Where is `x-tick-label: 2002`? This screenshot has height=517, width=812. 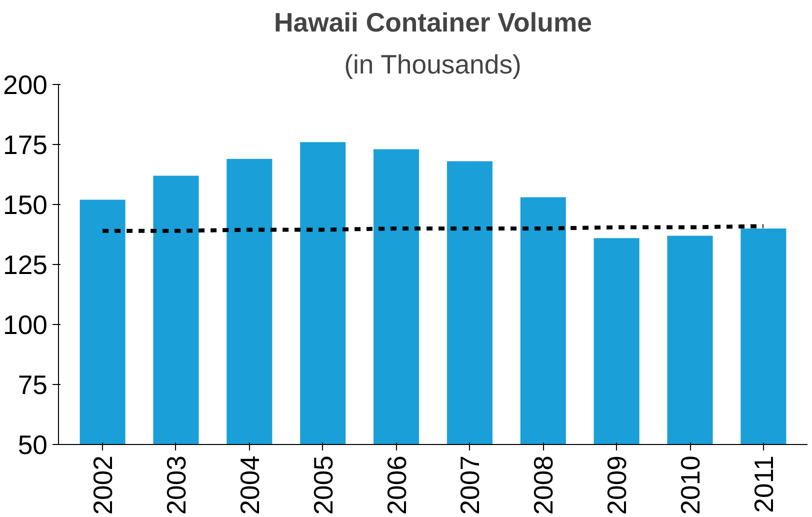
x-tick-label: 2002 is located at coordinates (103, 485).